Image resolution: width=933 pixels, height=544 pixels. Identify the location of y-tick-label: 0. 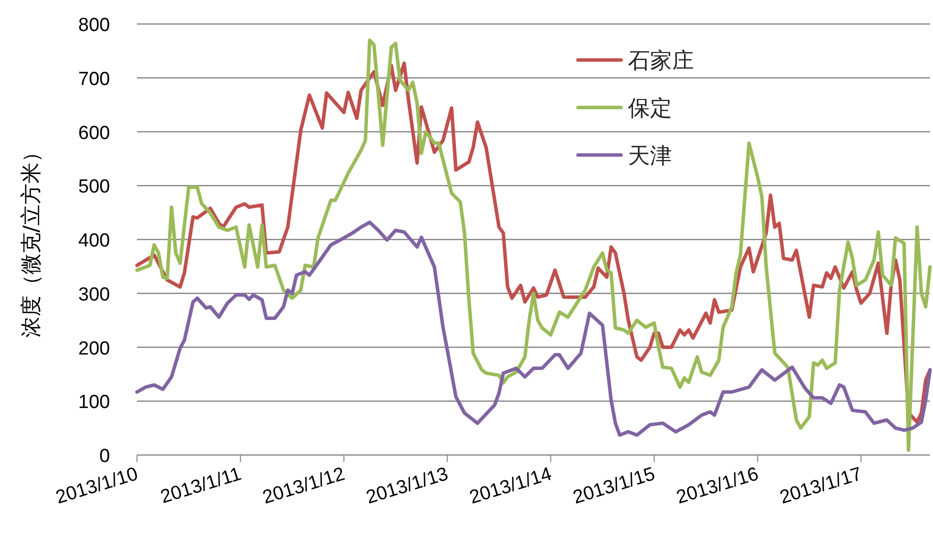
(104, 456).